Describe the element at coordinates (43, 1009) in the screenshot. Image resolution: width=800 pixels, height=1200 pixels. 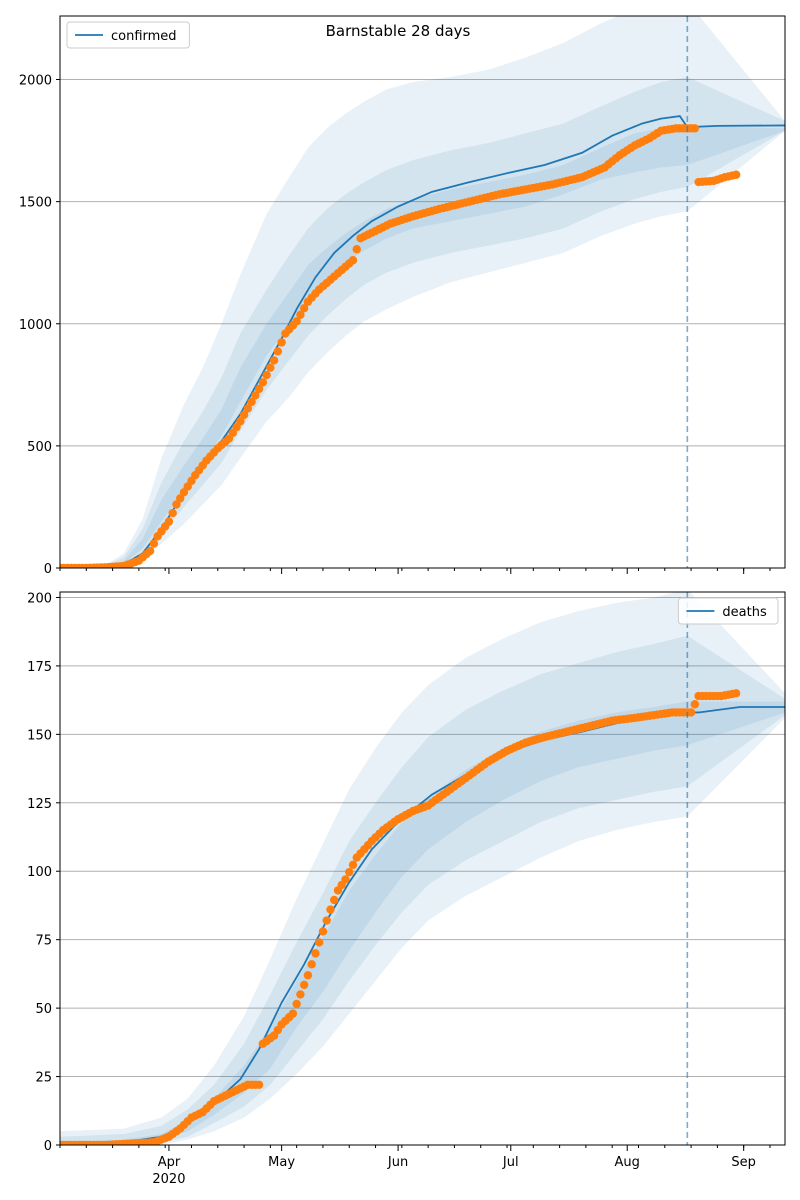
I see `y-tick-label: 50` at that location.